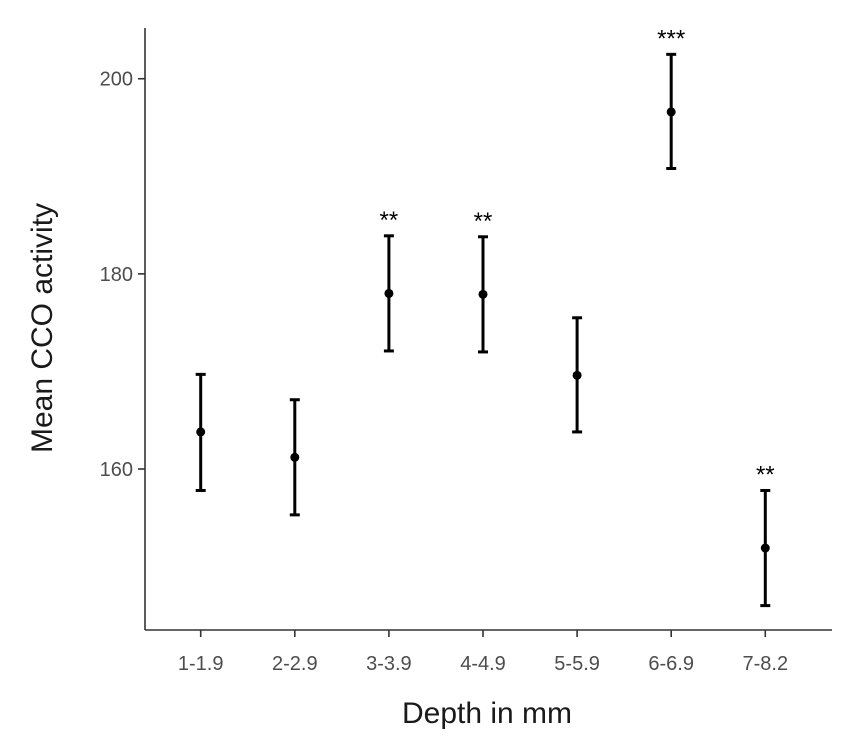 Image resolution: width=851 pixels, height=743 pixels. What do you see at coordinates (389, 664) in the screenshot?
I see `x-tick-label: 3-3.9` at bounding box center [389, 664].